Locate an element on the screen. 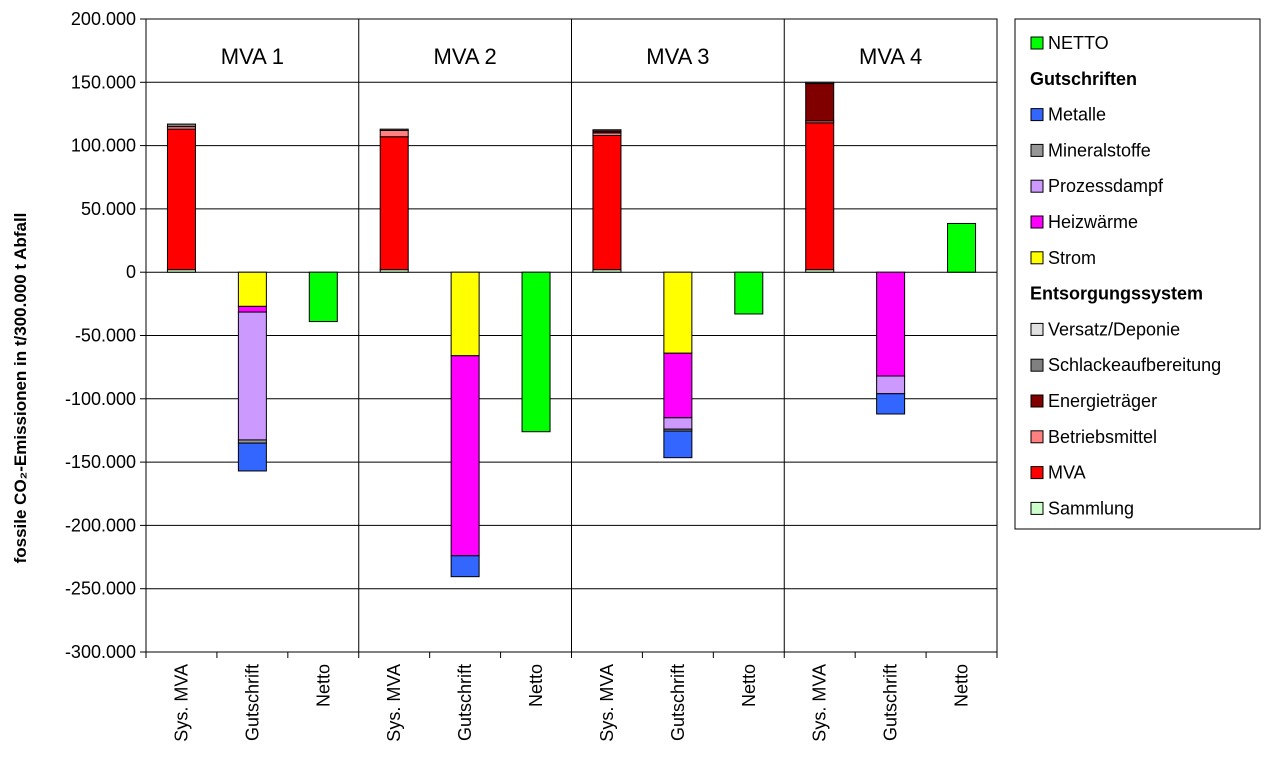  legend-label: MVA is located at coordinates (1067, 473).